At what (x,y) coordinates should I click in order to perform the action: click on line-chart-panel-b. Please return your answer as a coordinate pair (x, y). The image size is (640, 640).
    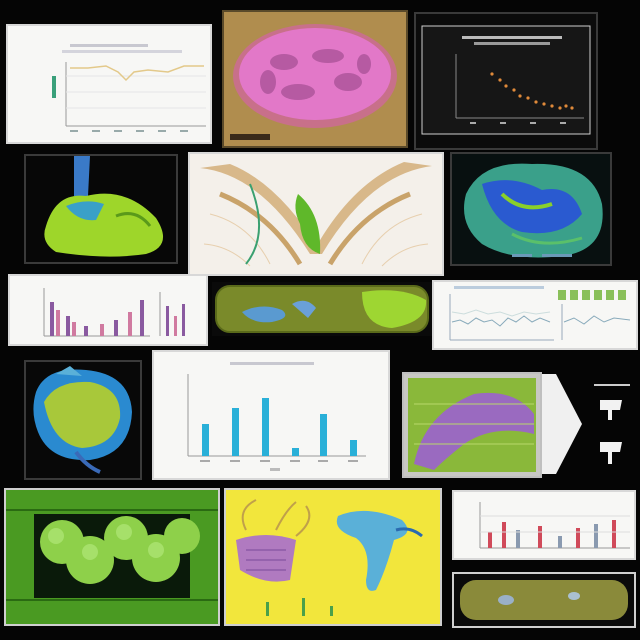
    Looking at the image, I should click on (535, 315).